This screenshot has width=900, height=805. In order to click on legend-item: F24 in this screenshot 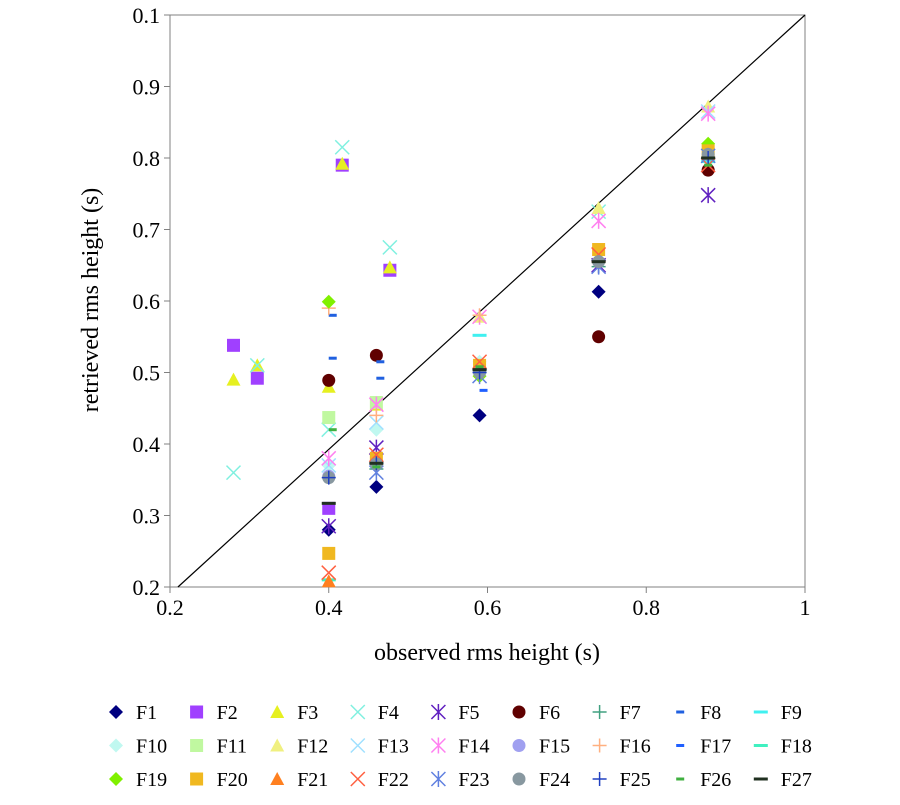, I will do `click(541, 780)`.